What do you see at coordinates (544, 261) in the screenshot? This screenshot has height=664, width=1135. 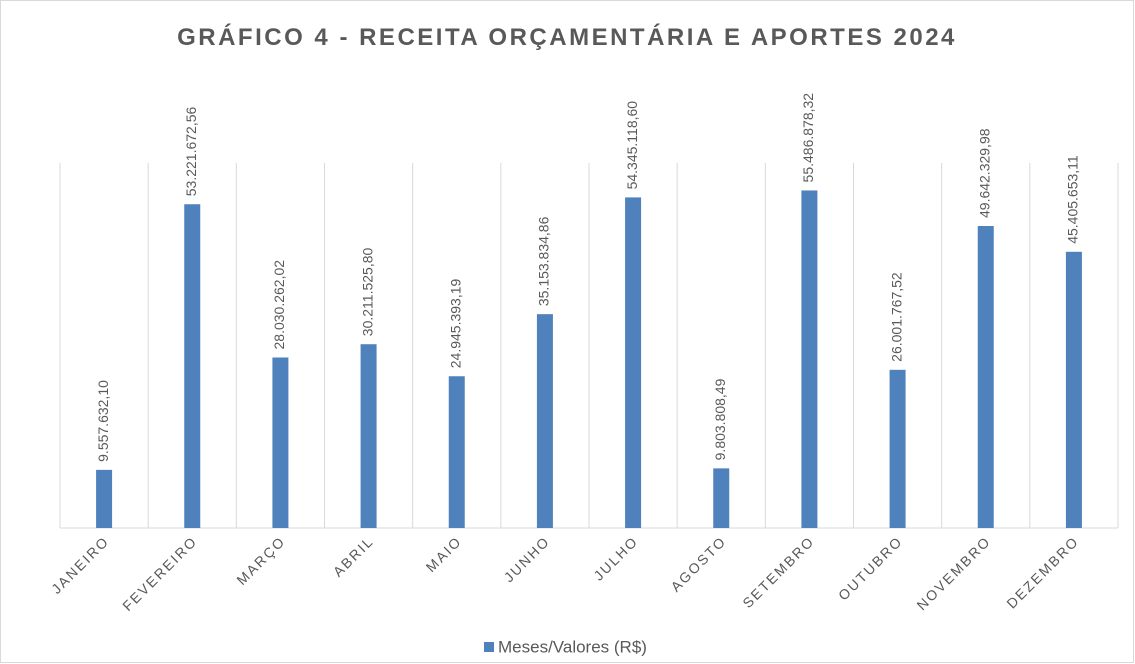 I see `data-label: 35.153.834,86` at bounding box center [544, 261].